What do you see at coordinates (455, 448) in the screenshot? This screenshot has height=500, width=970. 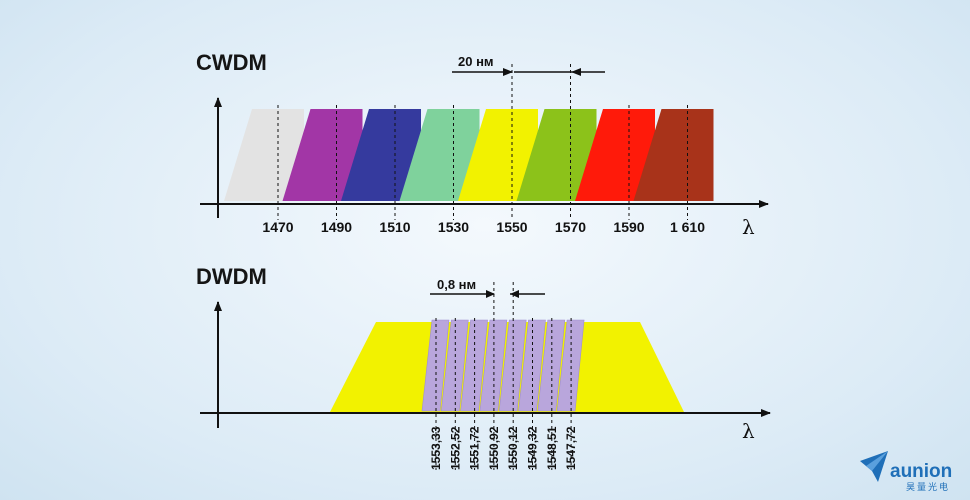 I see `dwdm-tick-label: 1552,52` at bounding box center [455, 448].